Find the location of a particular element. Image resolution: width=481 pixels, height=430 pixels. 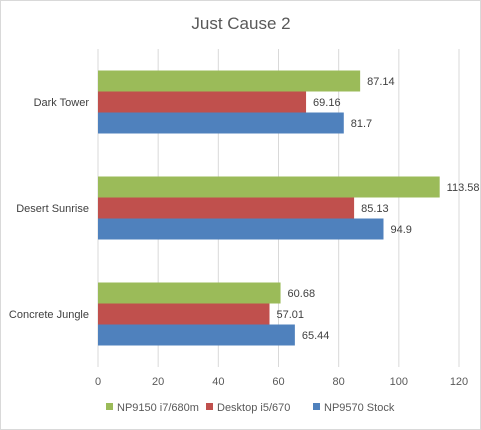

x-tick-label-40: 40 is located at coordinates (218, 382).